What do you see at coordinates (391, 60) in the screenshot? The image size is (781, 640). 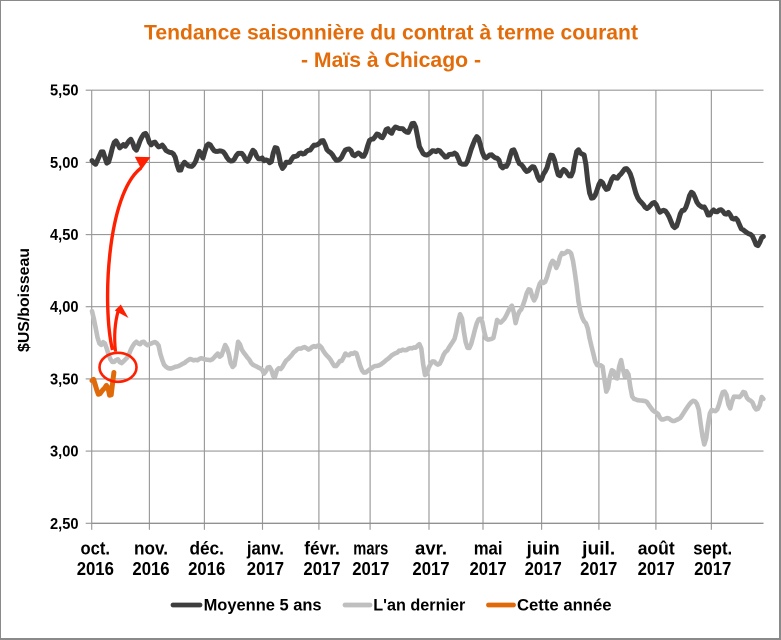 I see `svg-text: - Maïs à Chicago -` at bounding box center [391, 60].